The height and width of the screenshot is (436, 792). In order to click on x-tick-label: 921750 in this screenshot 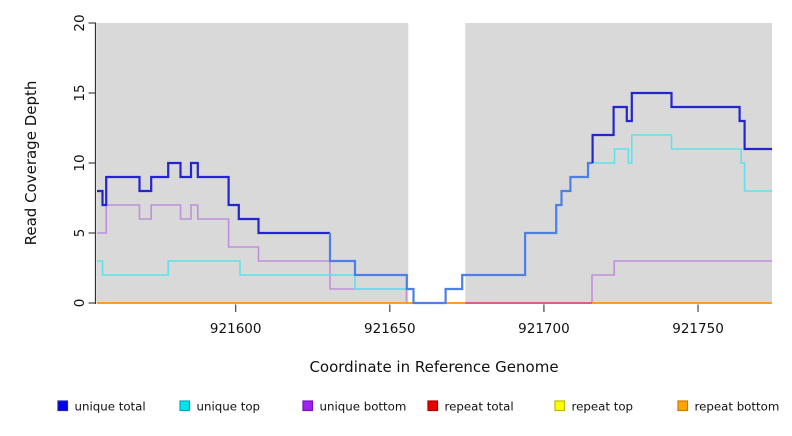, I will do `click(698, 329)`.